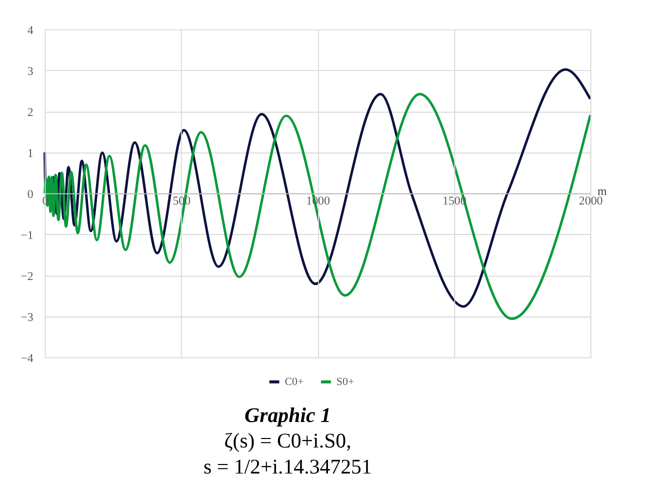 This screenshot has height=502, width=646. Describe the element at coordinates (294, 382) in the screenshot. I see `legend-label: C0+` at that location.